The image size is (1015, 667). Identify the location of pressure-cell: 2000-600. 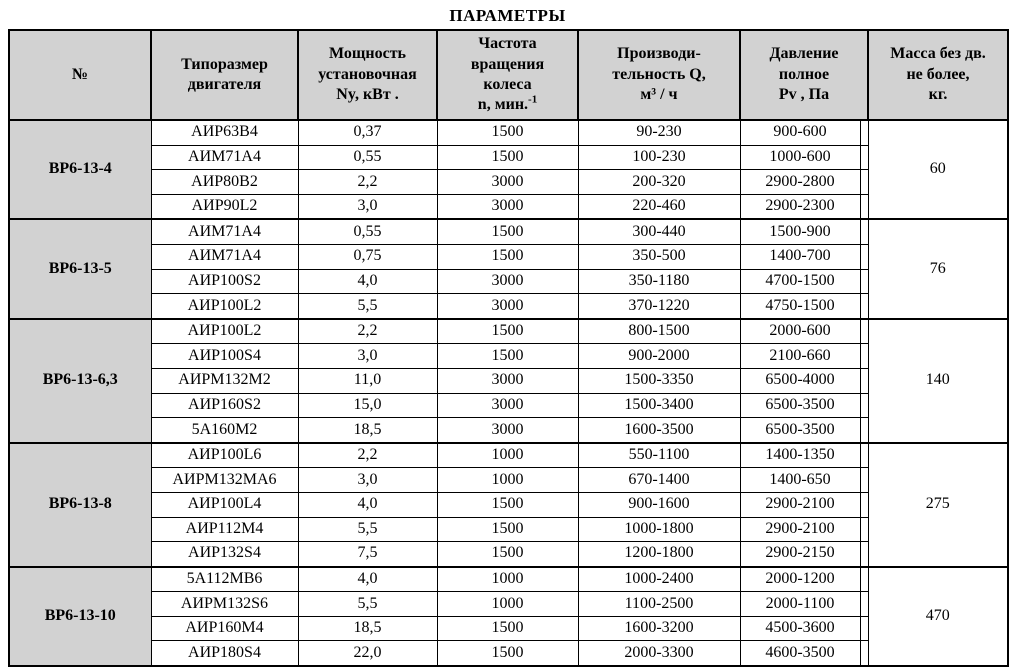
(800, 331).